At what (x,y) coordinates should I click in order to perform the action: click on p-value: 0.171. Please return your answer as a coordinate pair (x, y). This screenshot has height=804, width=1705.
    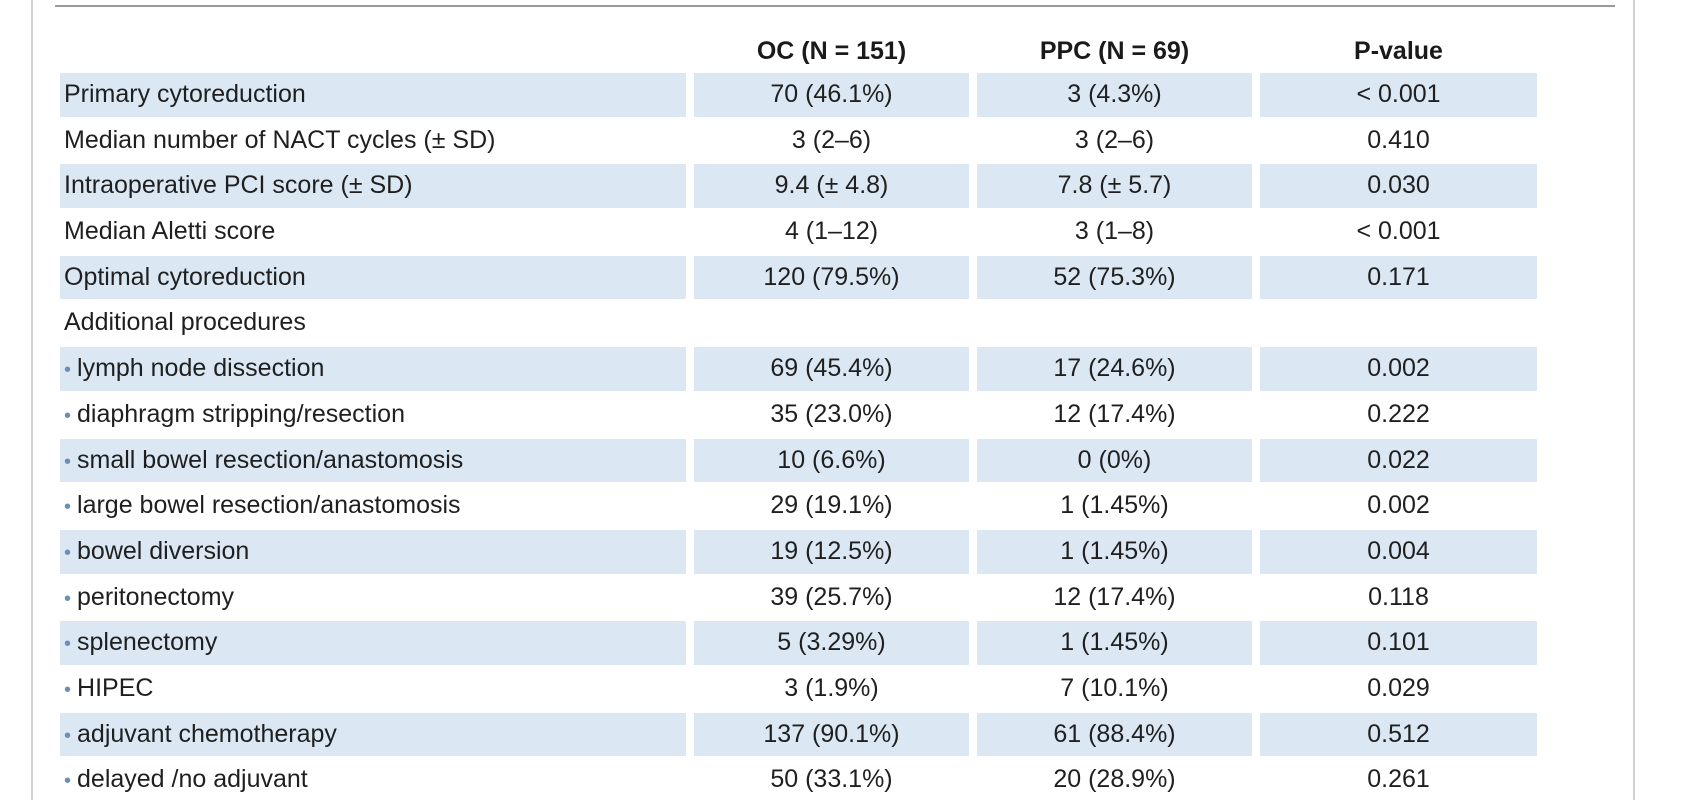
    Looking at the image, I should click on (1398, 277).